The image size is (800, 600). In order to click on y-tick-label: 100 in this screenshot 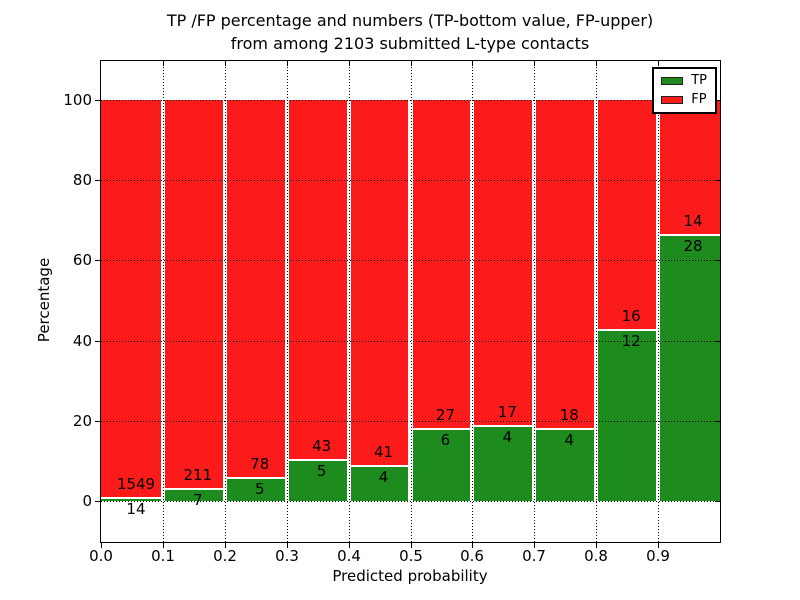, I will do `click(77, 100)`.